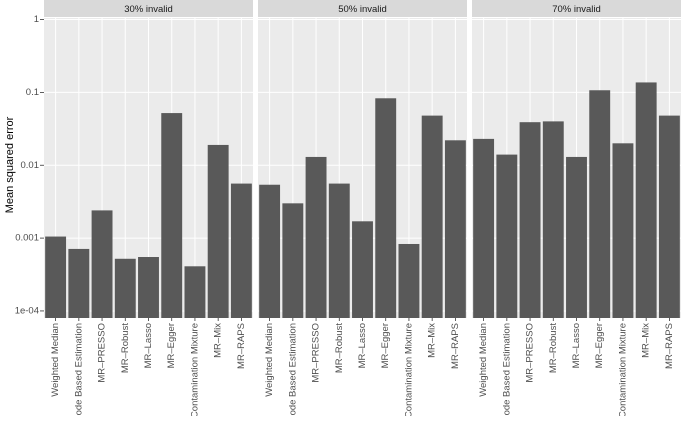  What do you see at coordinates (10, 164) in the screenshot?
I see `y-axis-label: Mean squared error` at bounding box center [10, 164].